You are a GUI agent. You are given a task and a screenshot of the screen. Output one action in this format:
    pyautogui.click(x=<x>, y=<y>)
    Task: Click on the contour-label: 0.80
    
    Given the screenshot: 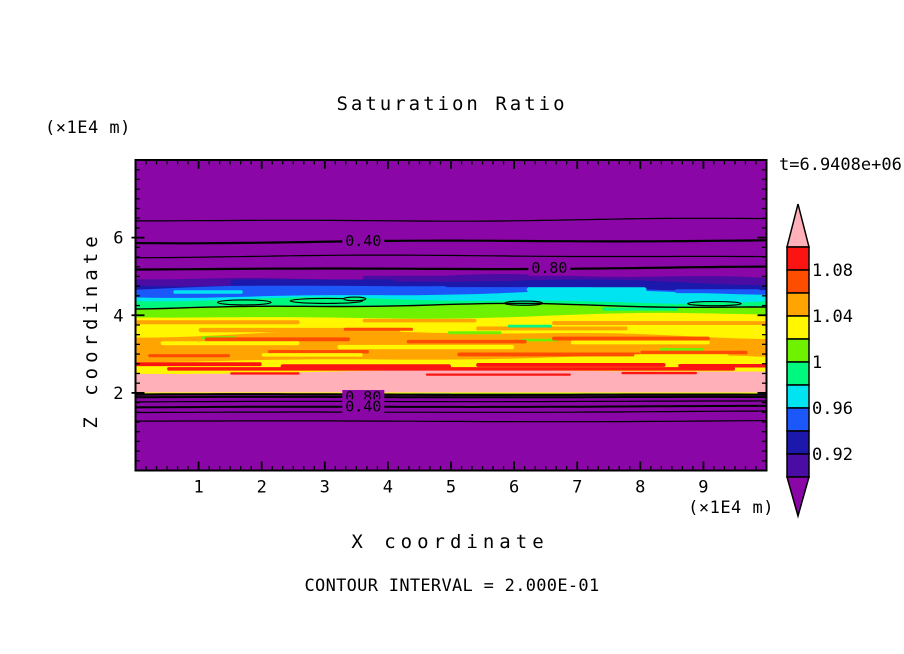 What is the action you would take?
    pyautogui.click(x=549, y=268)
    